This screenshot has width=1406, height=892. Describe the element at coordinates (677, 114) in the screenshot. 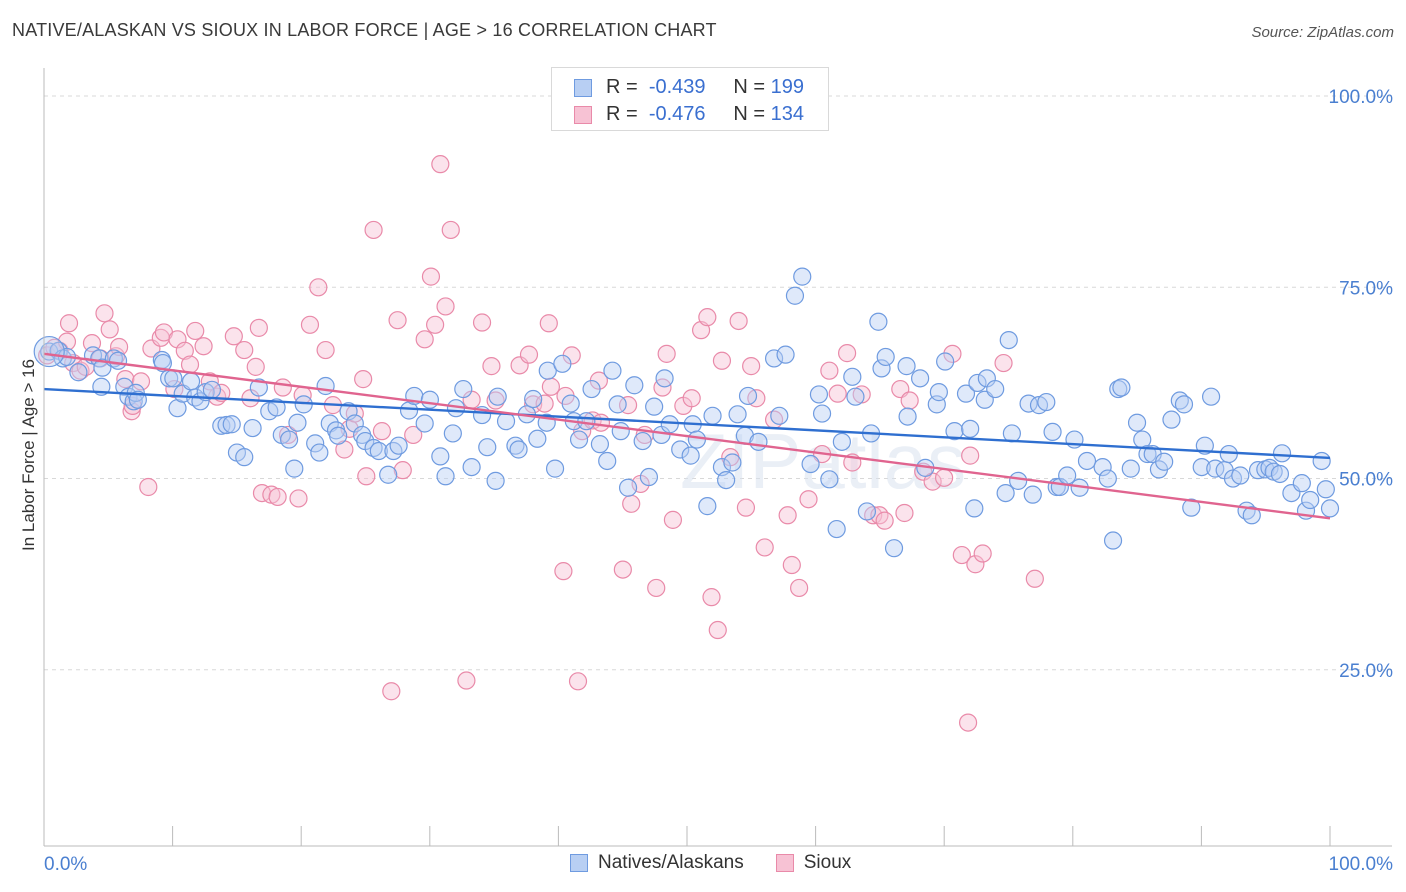

I see `legend-r-value: -0.476` at that location.